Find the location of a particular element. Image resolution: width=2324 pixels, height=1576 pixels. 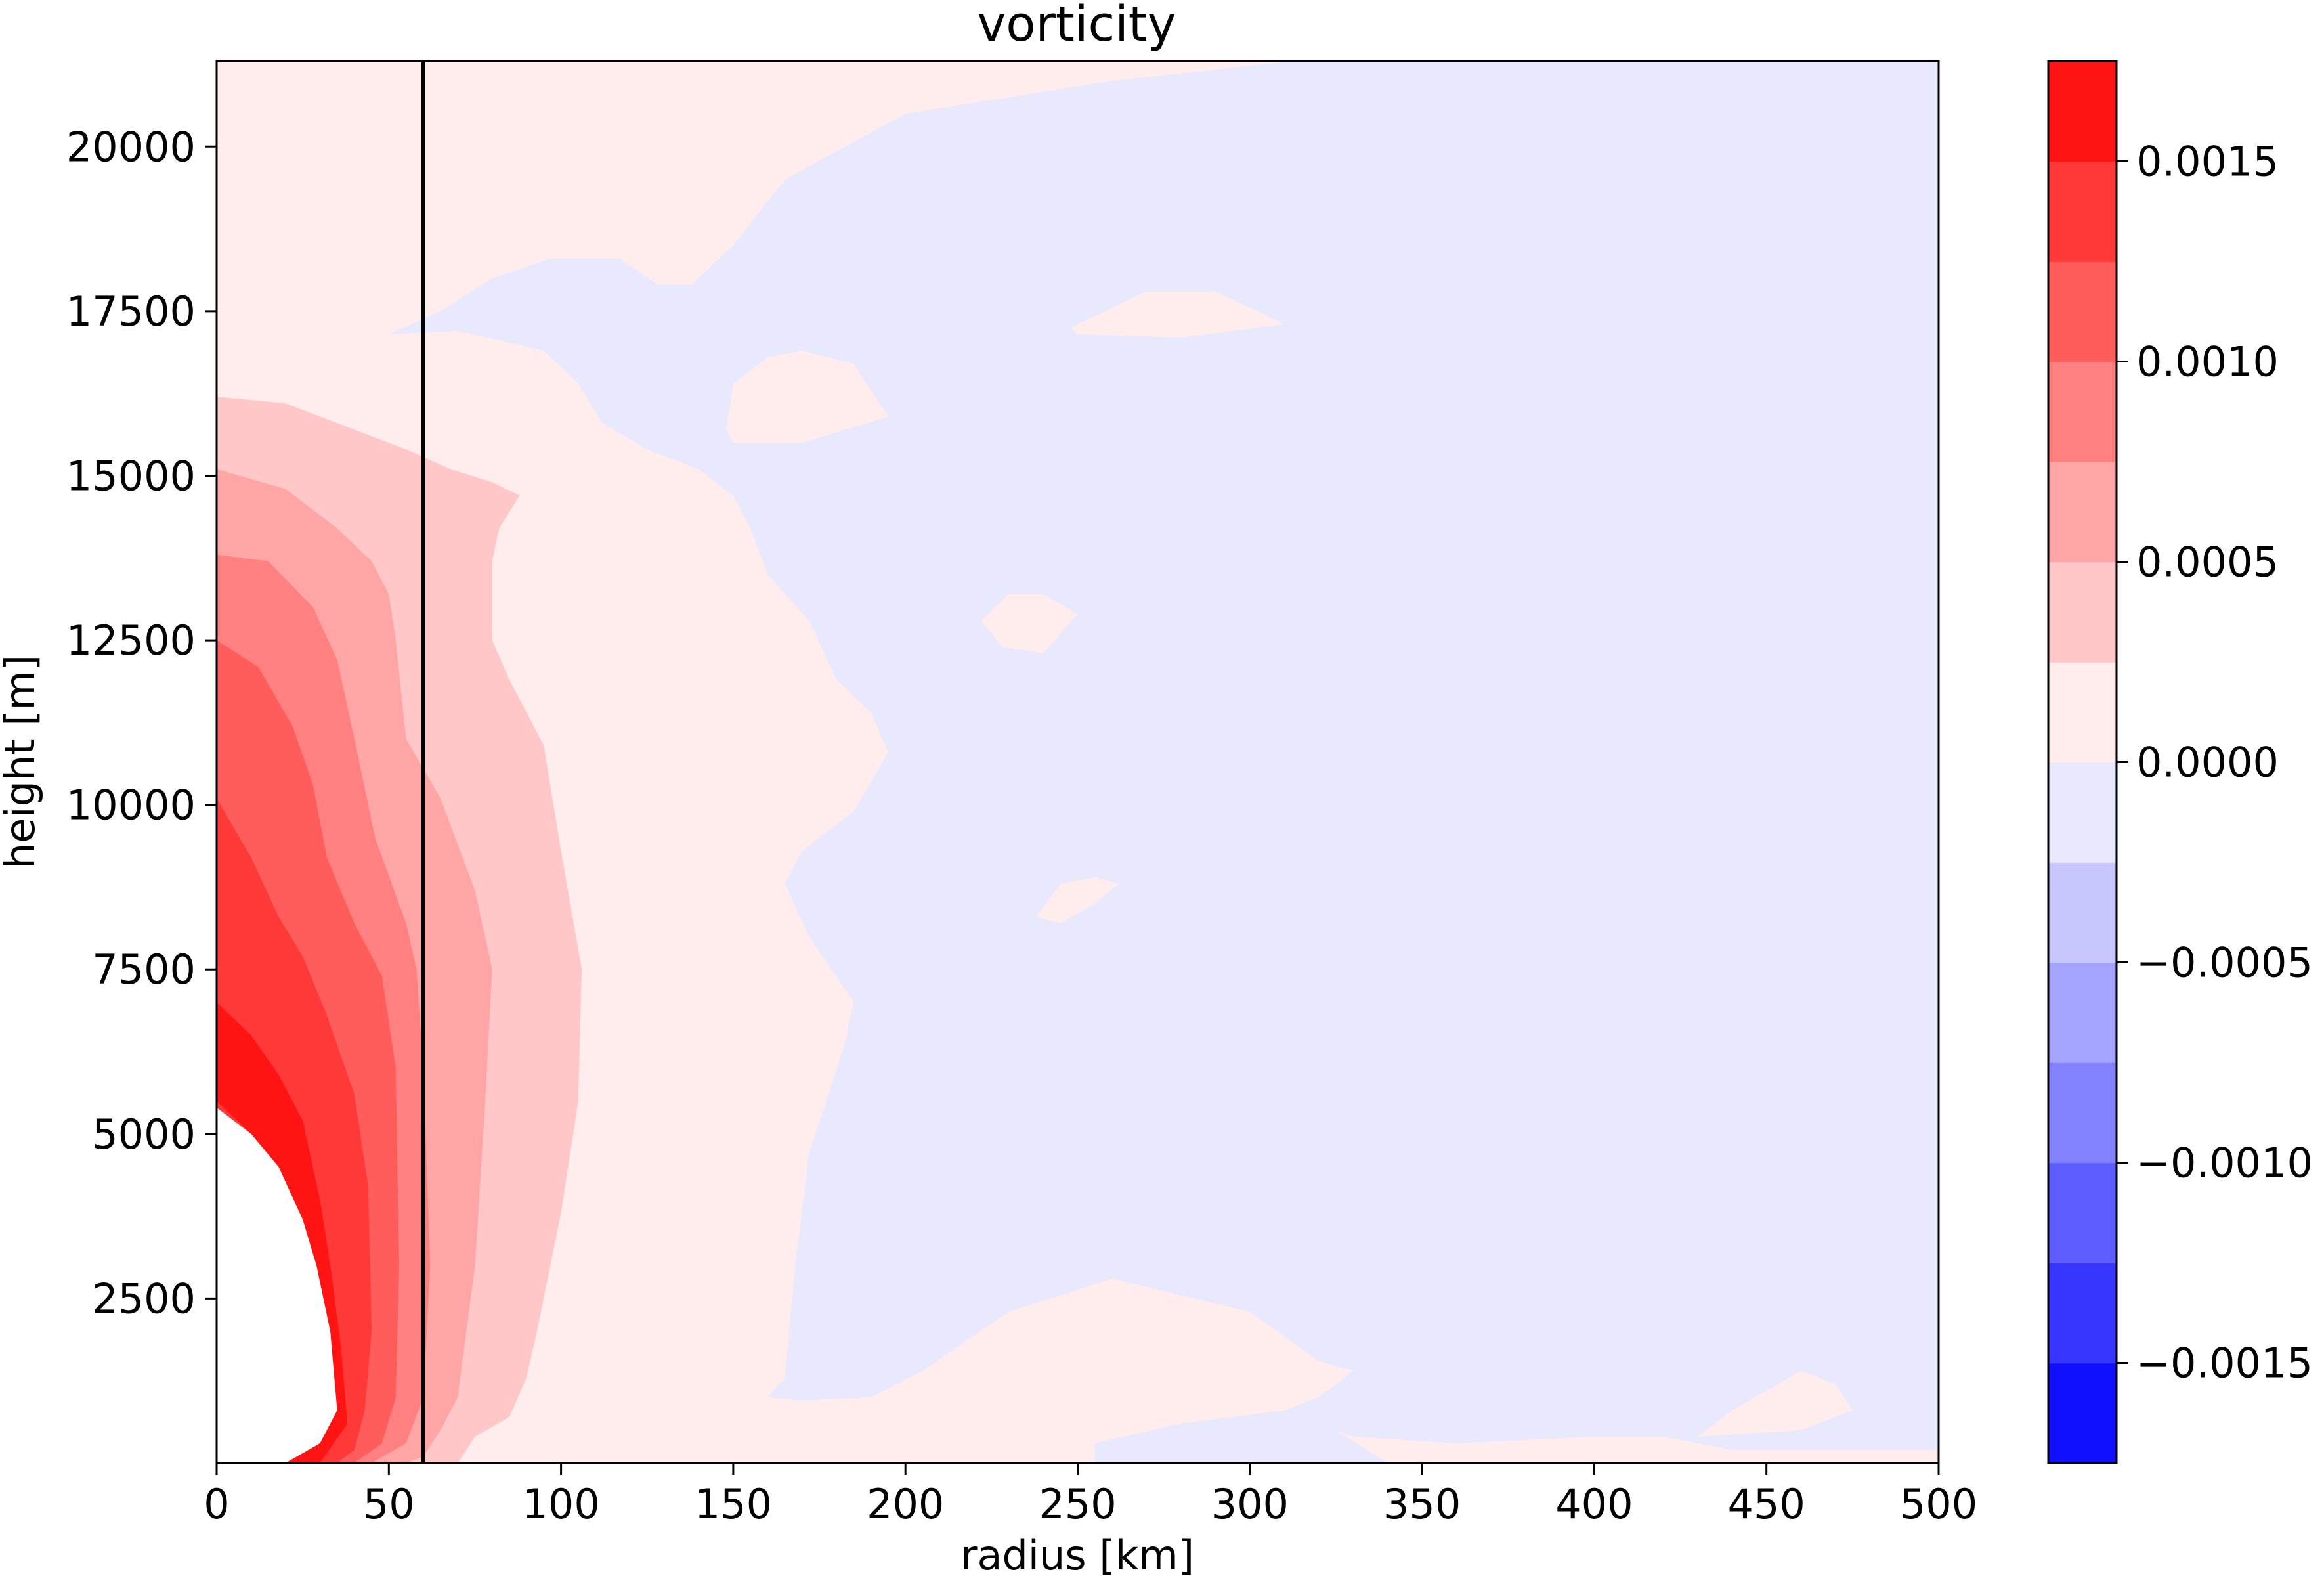

y-tick-label: 7500 is located at coordinates (144, 970).